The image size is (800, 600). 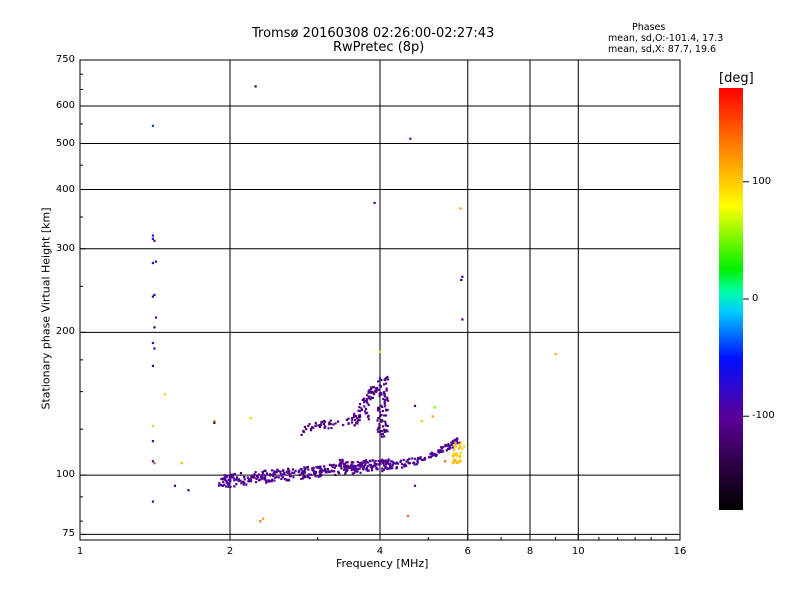 I want to click on x-tick-label: 10, so click(x=578, y=551).